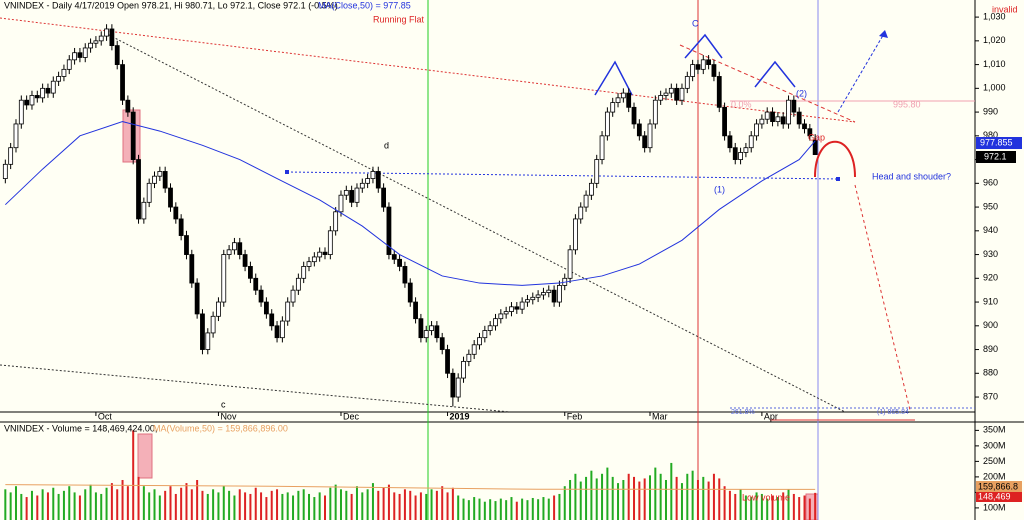 The height and width of the screenshot is (520, 1024). Describe the element at coordinates (351, 416) in the screenshot. I see `x-tick-label: Dec` at that location.